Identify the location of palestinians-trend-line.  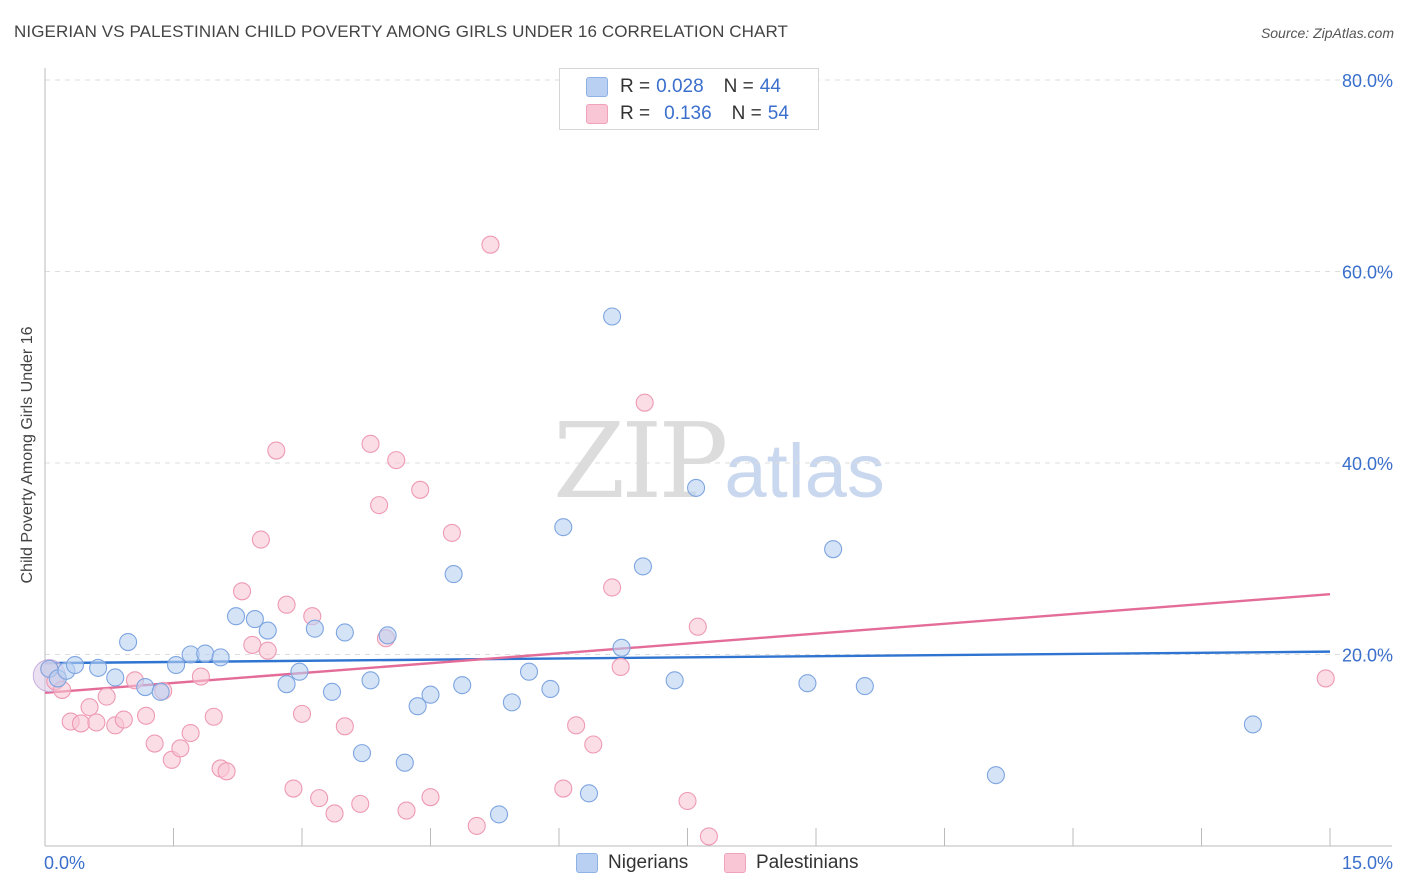
(687, 643).